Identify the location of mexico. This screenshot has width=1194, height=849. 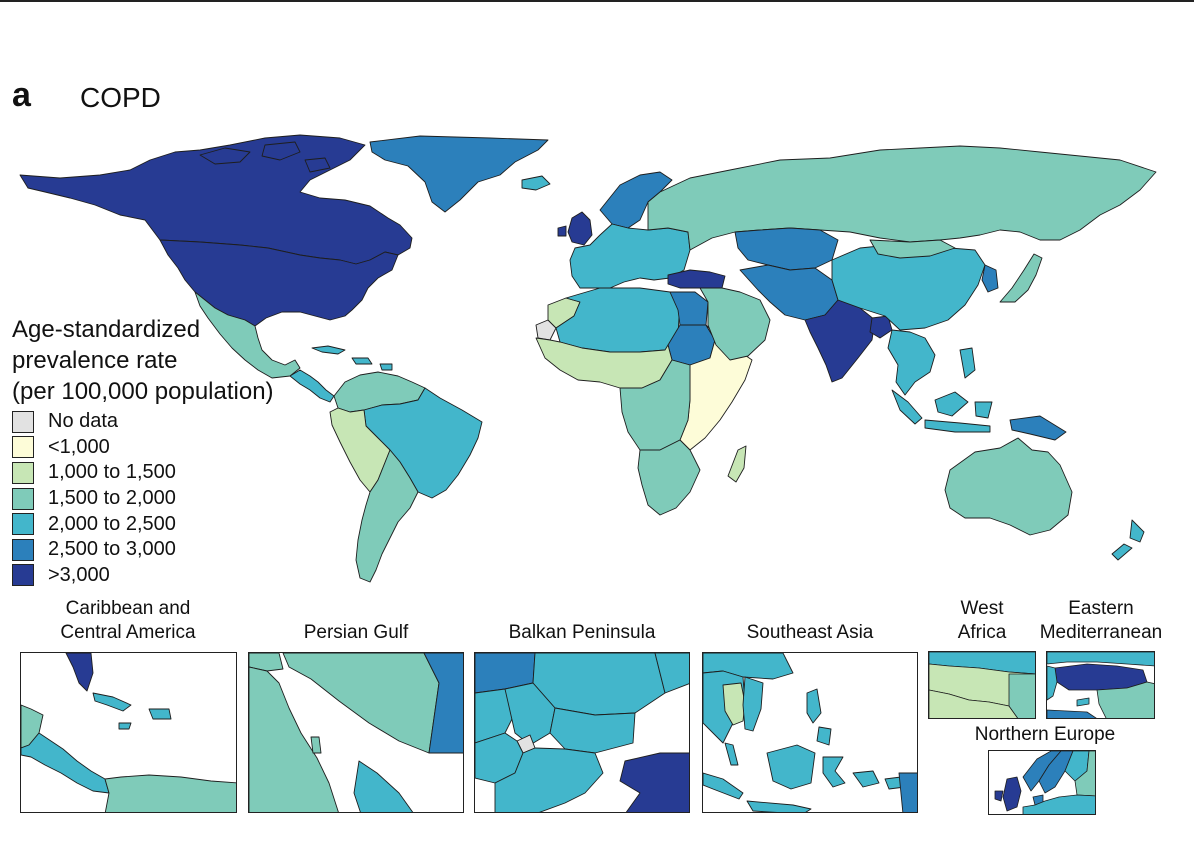
(247, 335).